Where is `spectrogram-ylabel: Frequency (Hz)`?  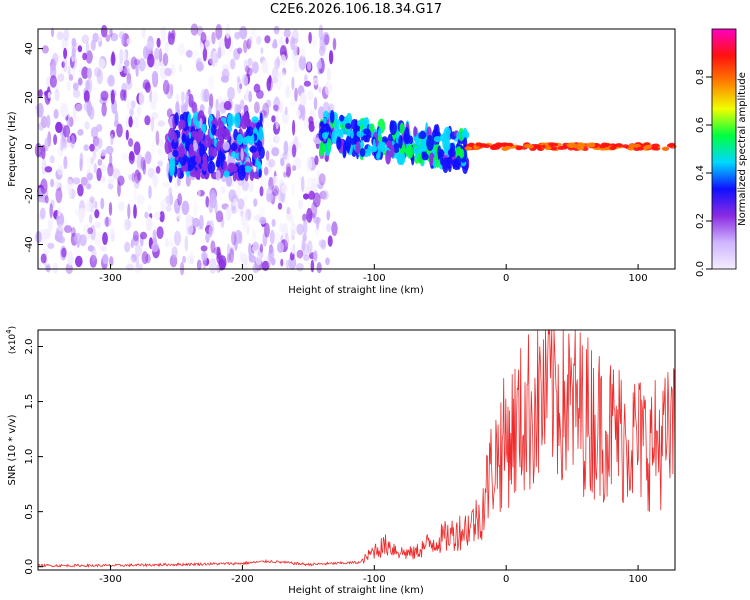
spectrogram-ylabel: Frequency (Hz) is located at coordinates (12, 149).